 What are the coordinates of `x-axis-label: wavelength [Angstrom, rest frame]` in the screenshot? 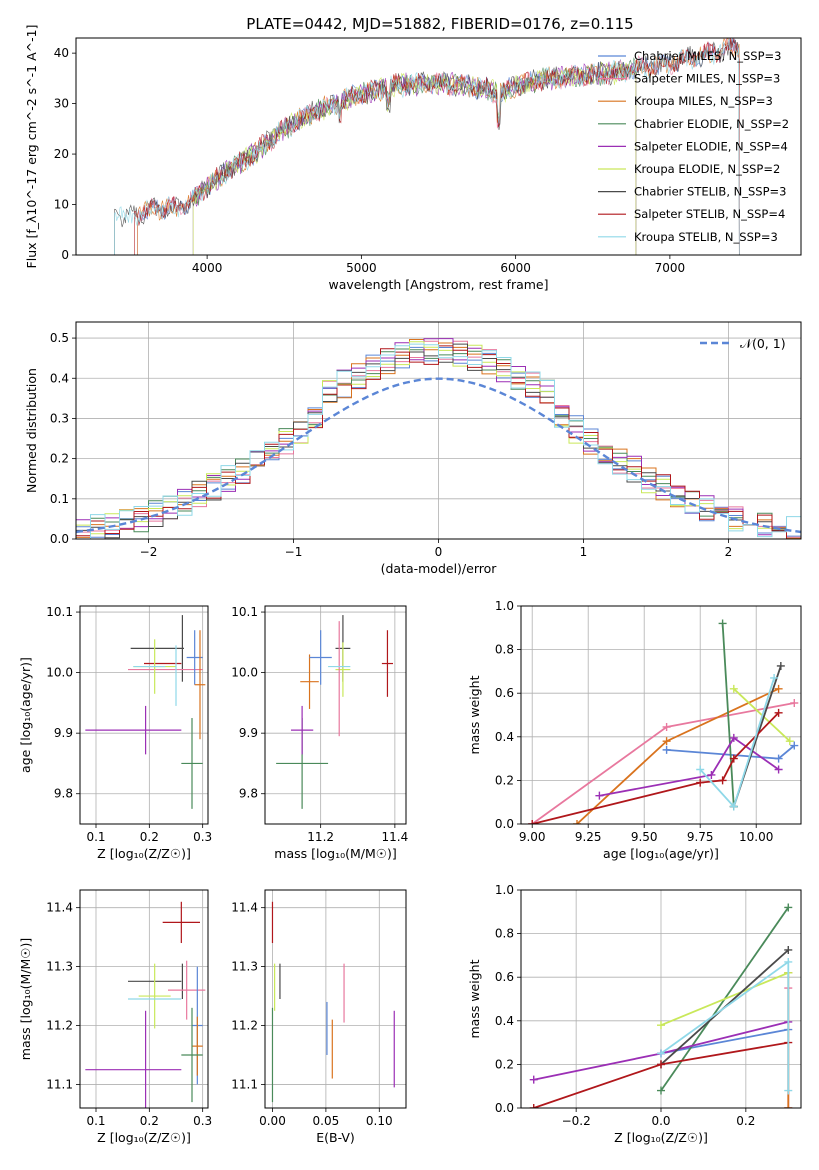 It's located at (438, 284).